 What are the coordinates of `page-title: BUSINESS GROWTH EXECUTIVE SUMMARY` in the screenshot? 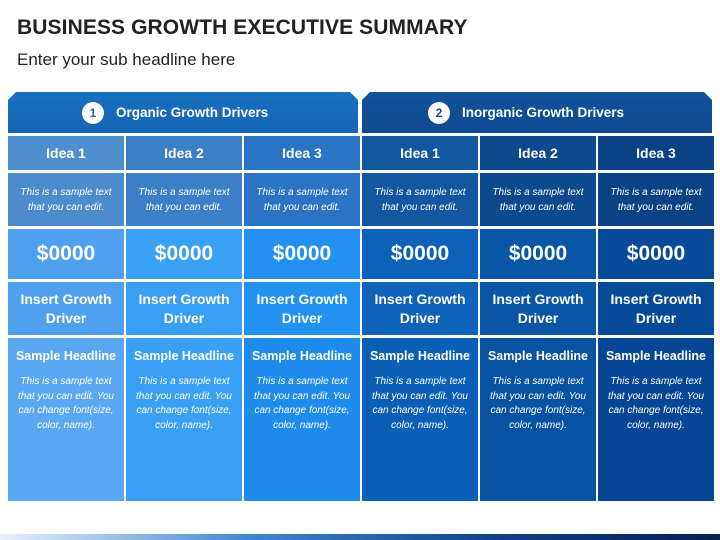 It's located at (242, 27).